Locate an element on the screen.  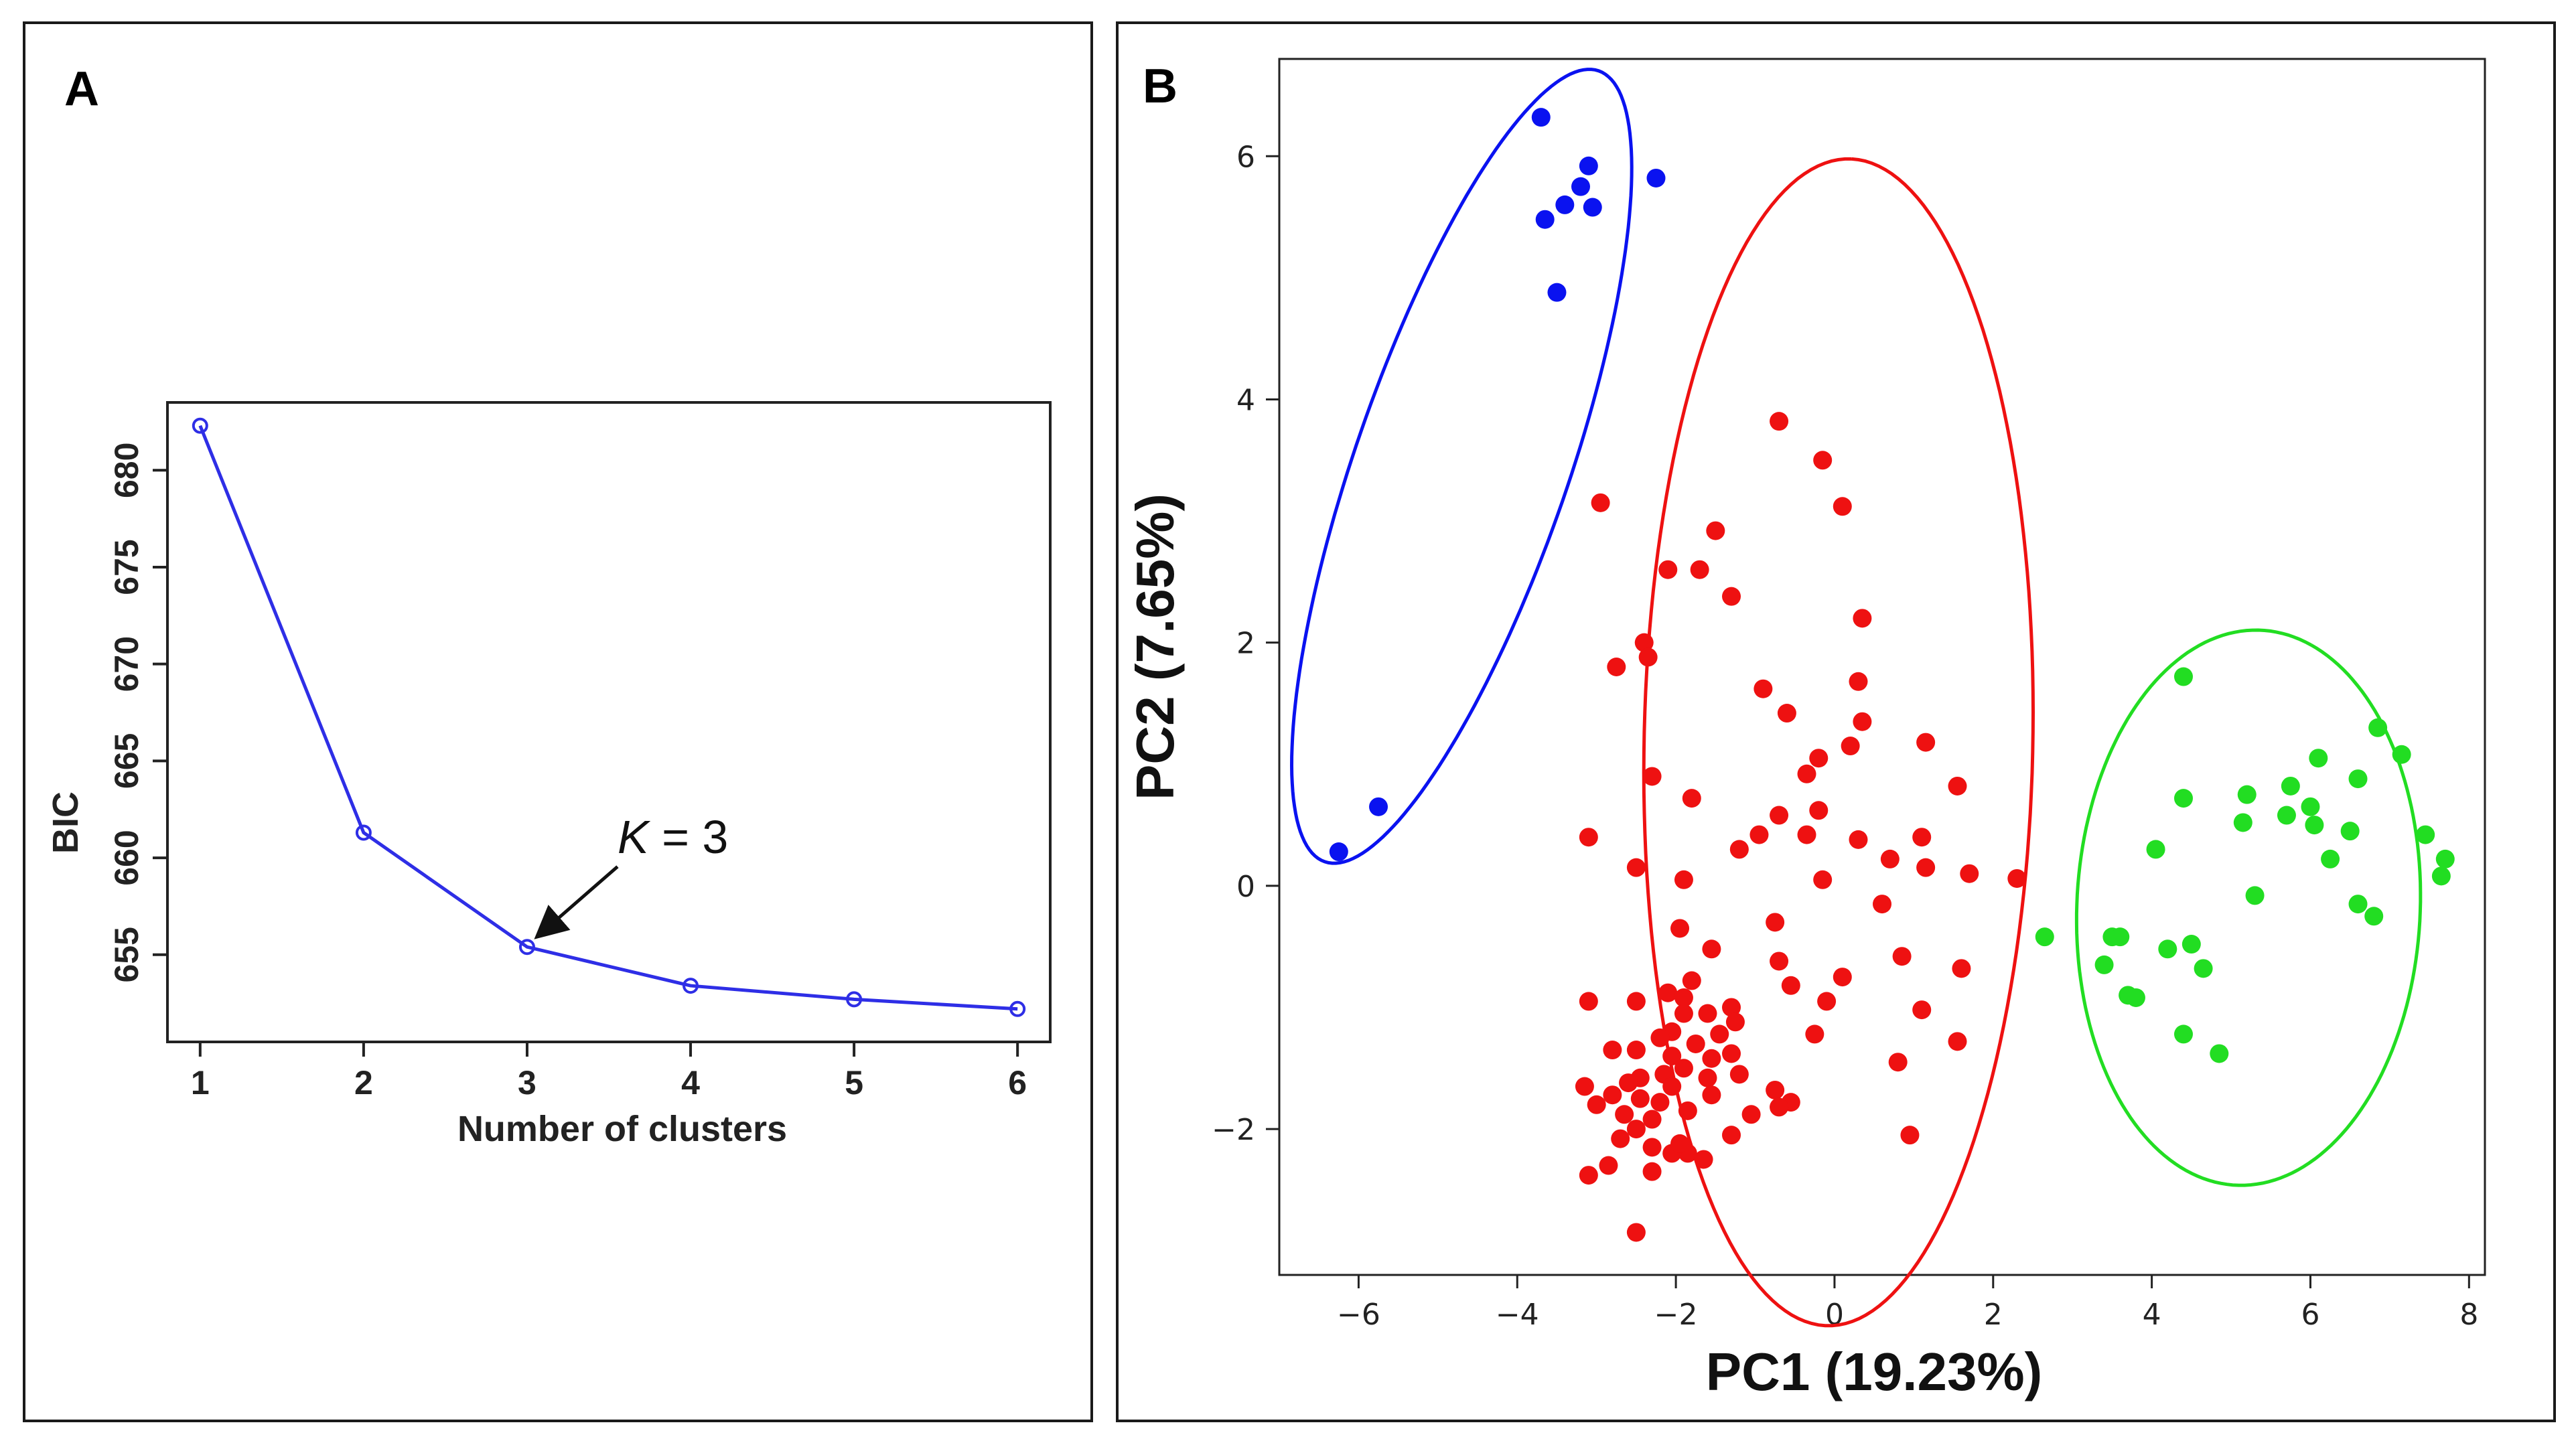
y-tick-label: 4 is located at coordinates (1245, 400).